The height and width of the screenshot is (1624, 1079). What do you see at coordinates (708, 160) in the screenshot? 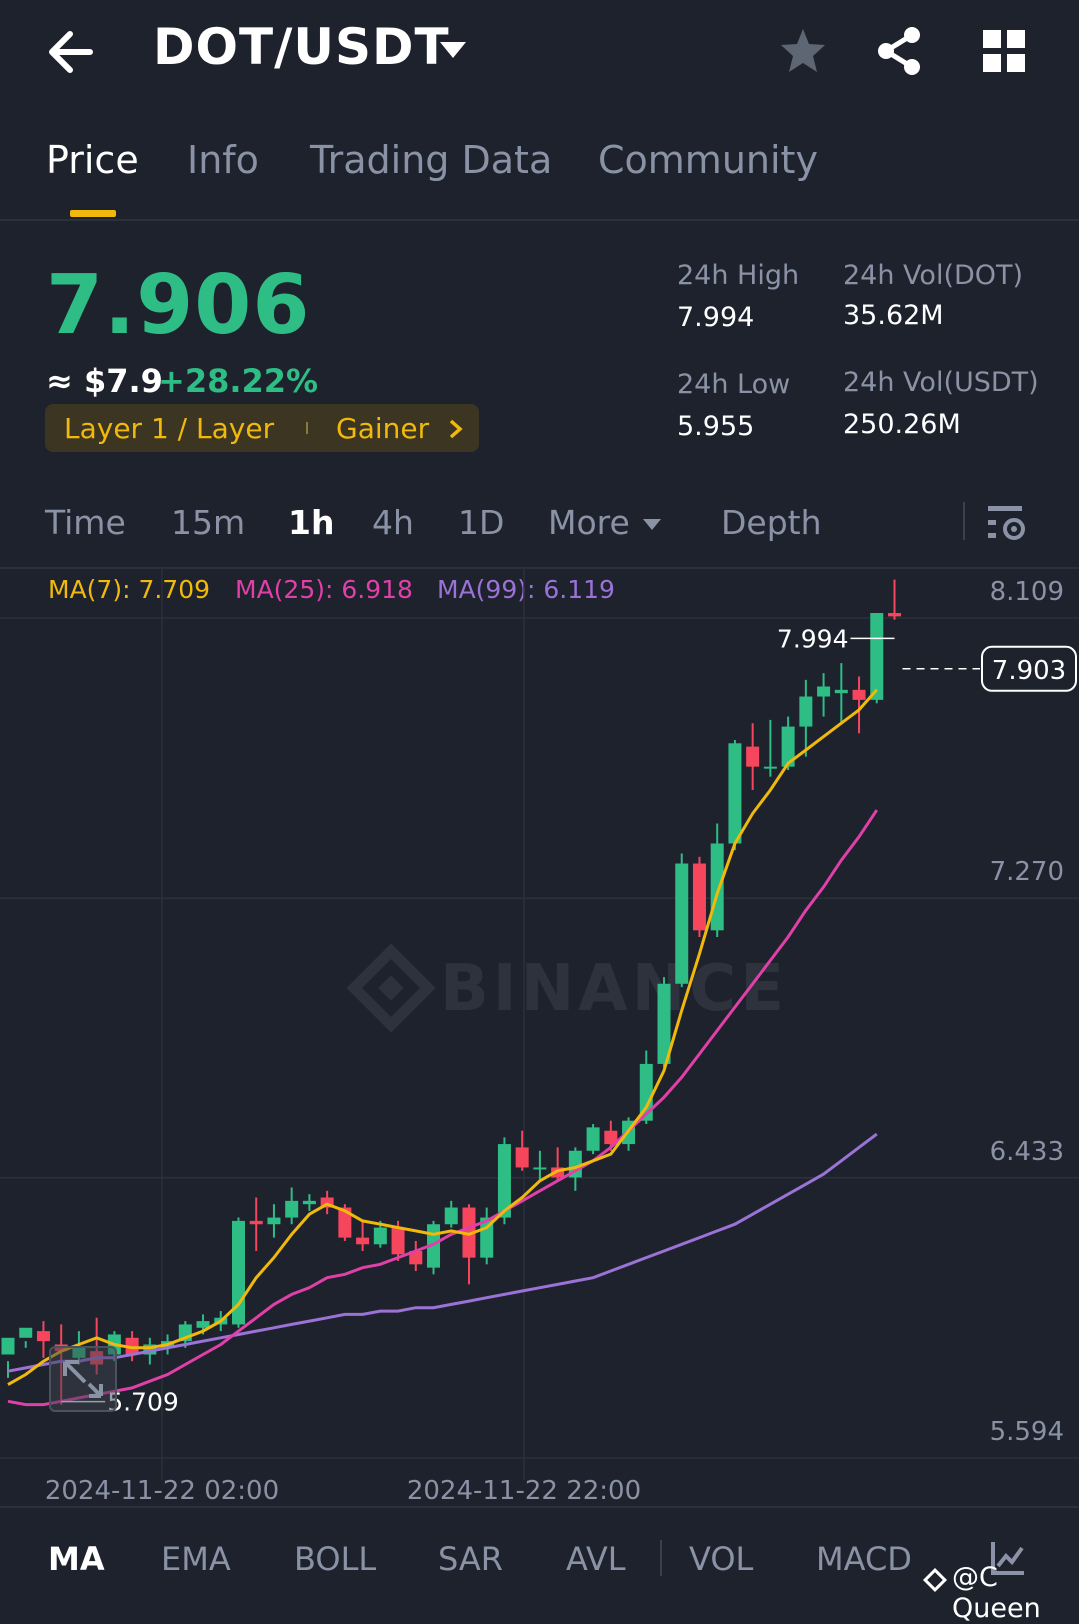
I see `tab-community: Community` at bounding box center [708, 160].